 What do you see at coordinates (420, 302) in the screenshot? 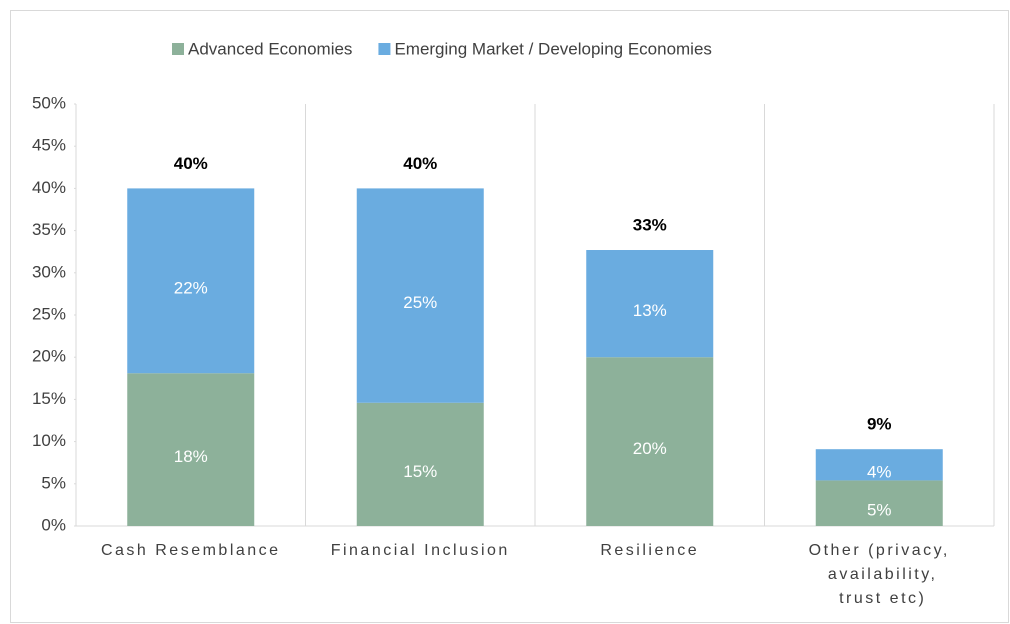
I see `segment-label: 25%` at bounding box center [420, 302].